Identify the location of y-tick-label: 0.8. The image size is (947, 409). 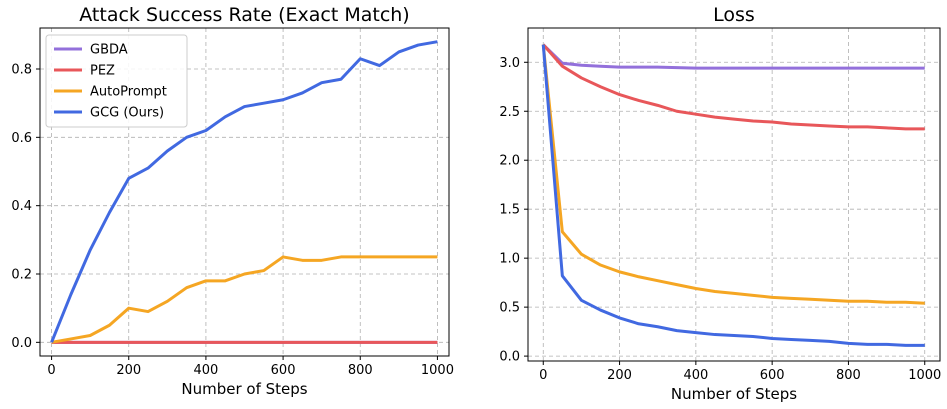
(21, 70).